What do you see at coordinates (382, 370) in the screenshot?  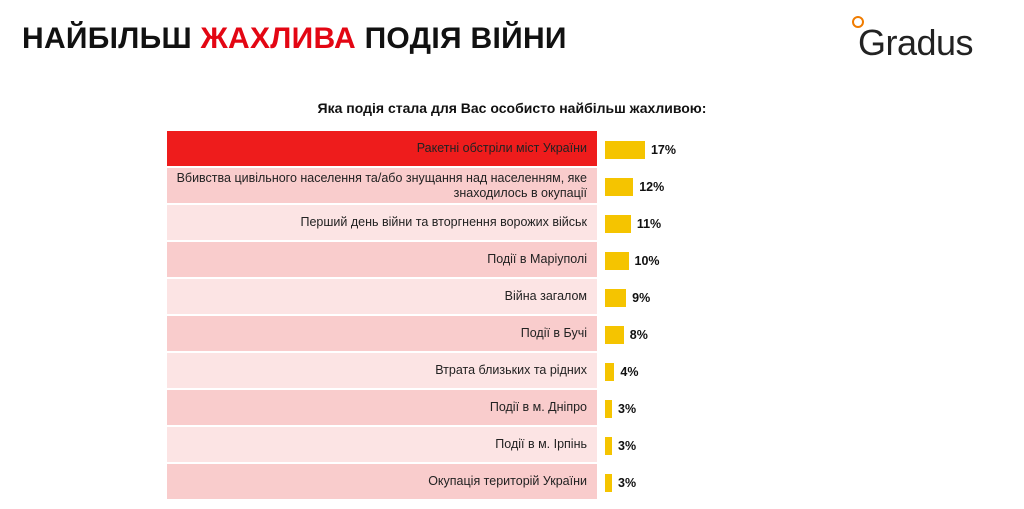 I see `category-label: Втрата близьких та рідних` at bounding box center [382, 370].